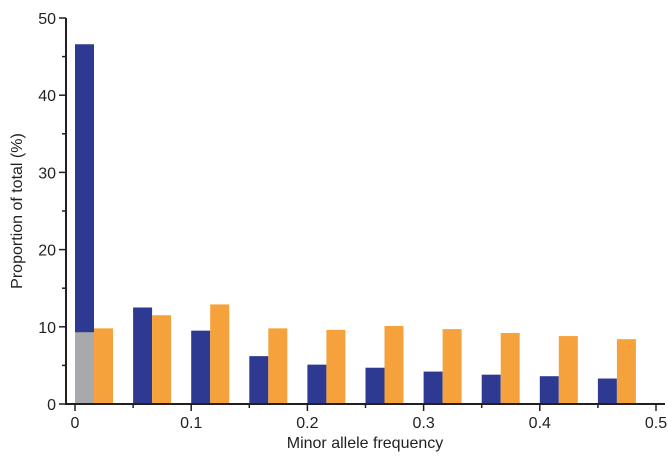 This screenshot has height=456, width=668. I want to click on x-ticks: 0 0.1 0.2 0.3 0.4 0.5, so click(369, 418).